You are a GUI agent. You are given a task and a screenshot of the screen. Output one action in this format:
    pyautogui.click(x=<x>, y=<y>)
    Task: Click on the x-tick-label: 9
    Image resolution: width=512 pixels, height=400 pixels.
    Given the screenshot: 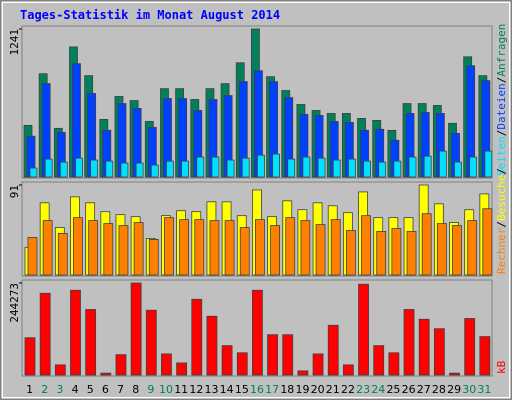 What is the action you would take?
    pyautogui.click(x=150, y=389)
    